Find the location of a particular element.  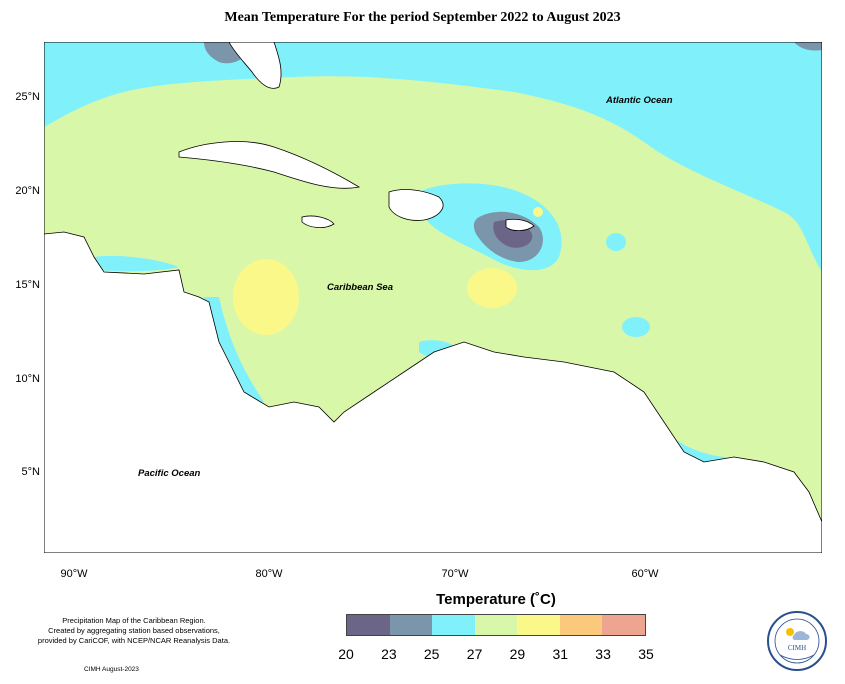

x-tick-60w: 60°W is located at coordinates (645, 574).